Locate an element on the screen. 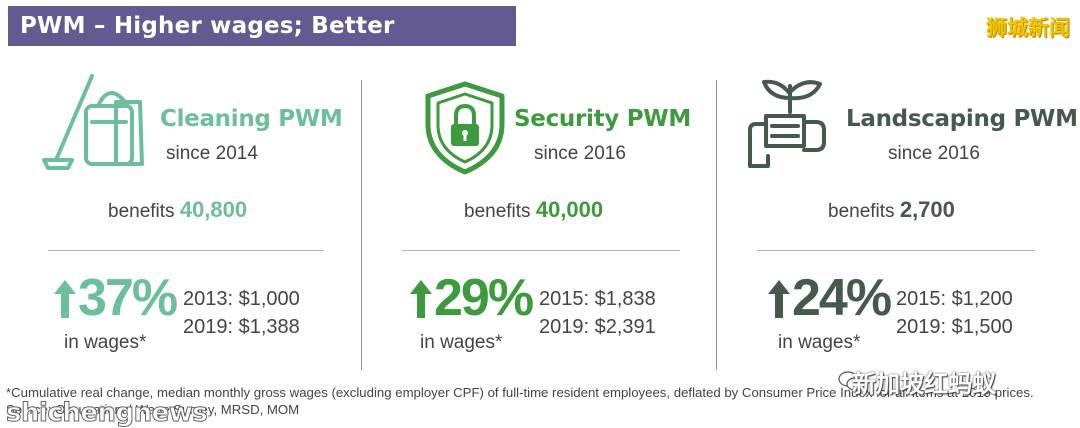 The image size is (1080, 428). watermark-bottom-right: 新加坡红蚂蚁 is located at coordinates (924, 384).